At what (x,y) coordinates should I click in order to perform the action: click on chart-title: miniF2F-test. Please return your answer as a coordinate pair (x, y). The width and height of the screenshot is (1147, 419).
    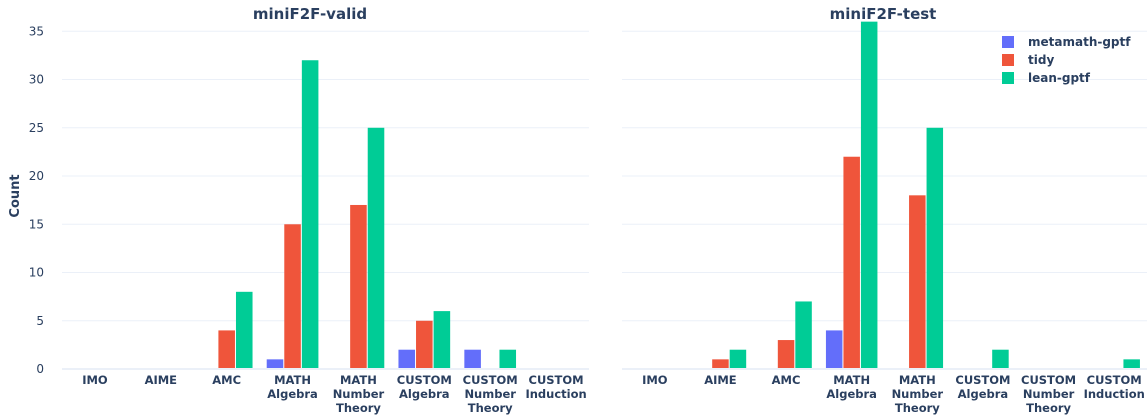
    Looking at the image, I should click on (883, 14).